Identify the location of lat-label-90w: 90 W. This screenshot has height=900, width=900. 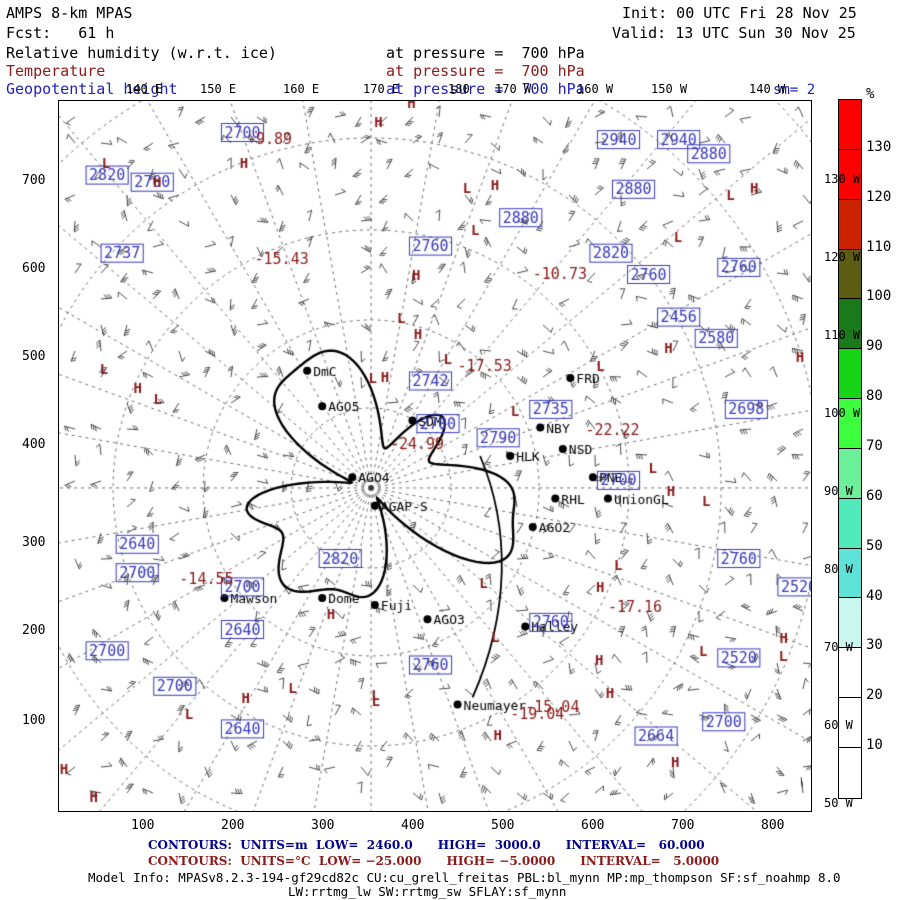
(838, 491).